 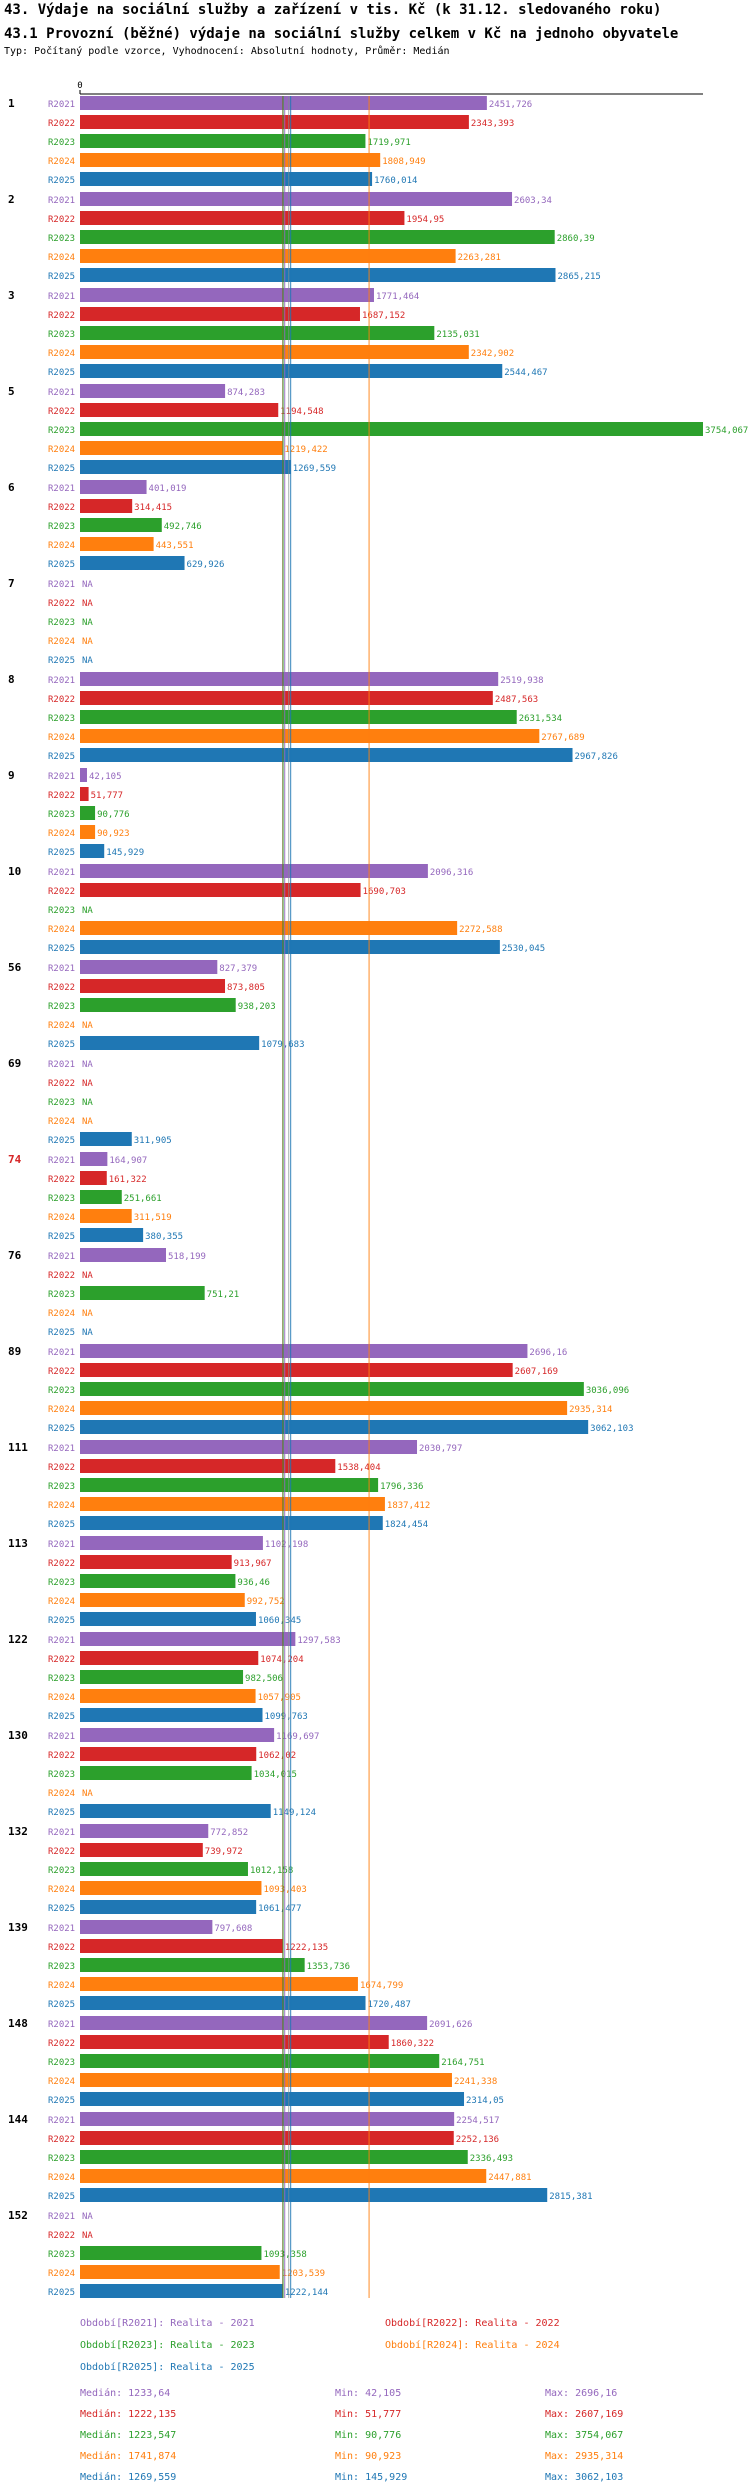 I want to click on bar-152-R2024, so click(x=180, y=2272).